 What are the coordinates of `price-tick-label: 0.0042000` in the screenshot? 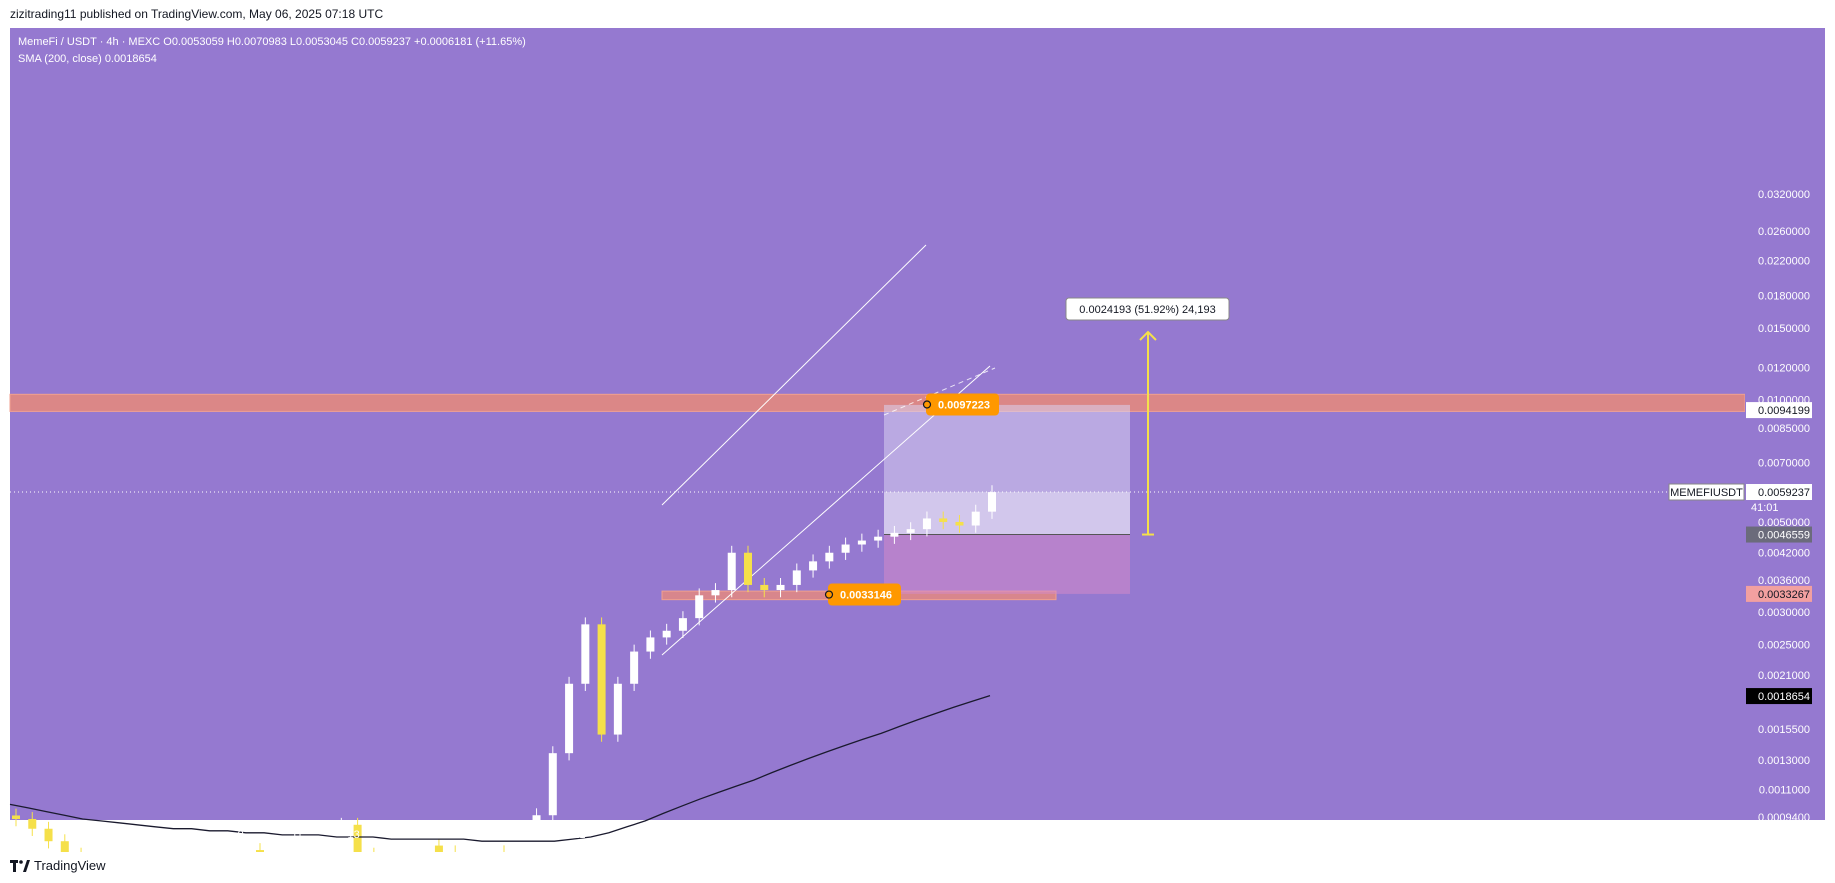 It's located at (1784, 554).